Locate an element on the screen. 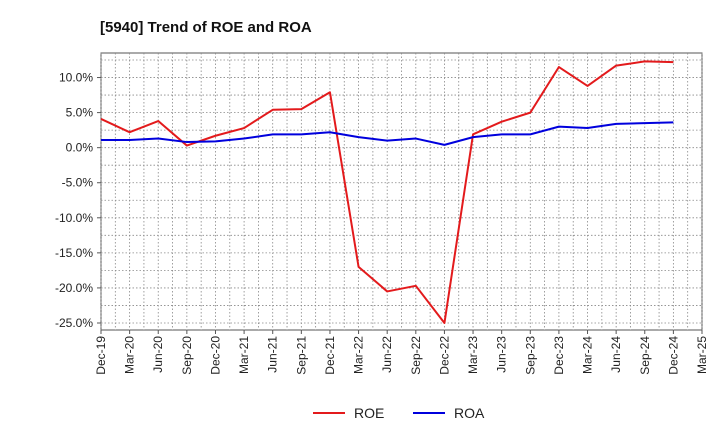 This screenshot has width=720, height=440. y-tick-label: 10.0% is located at coordinates (76, 78).